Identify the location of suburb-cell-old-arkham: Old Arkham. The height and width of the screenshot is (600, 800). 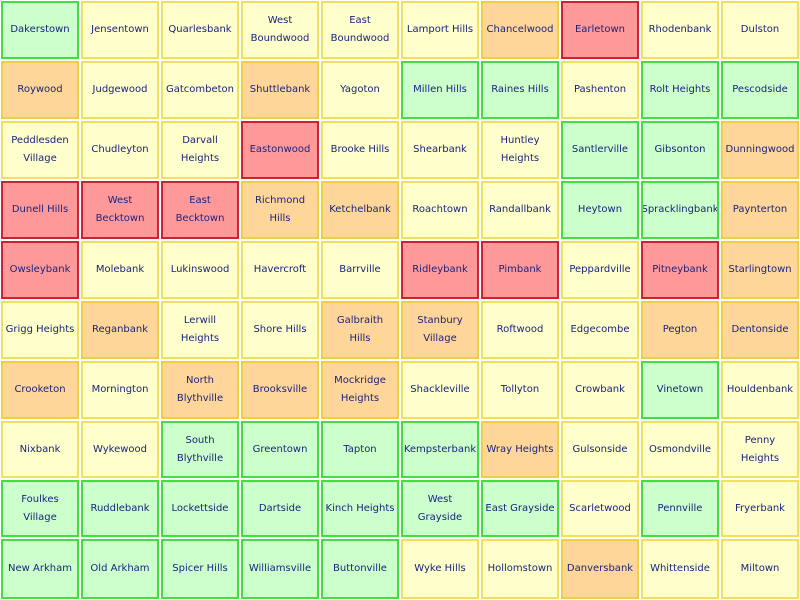
(120, 569).